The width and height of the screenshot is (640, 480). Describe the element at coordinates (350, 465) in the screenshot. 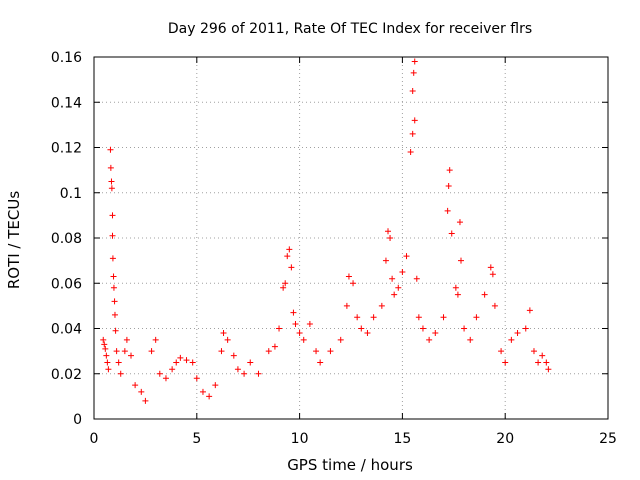

I see `x-axis-label: GPS time / hours` at that location.